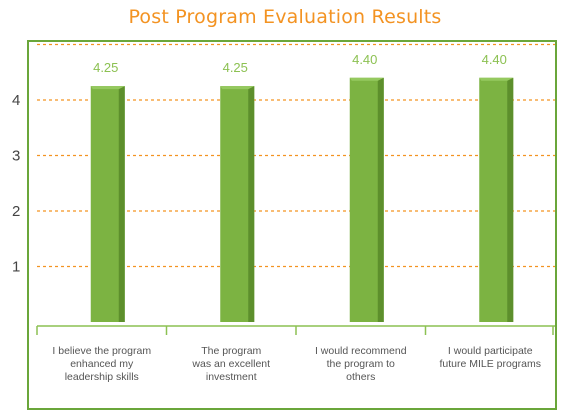  I want to click on chart-title: Post Program Evaluation Results, so click(285, 17).